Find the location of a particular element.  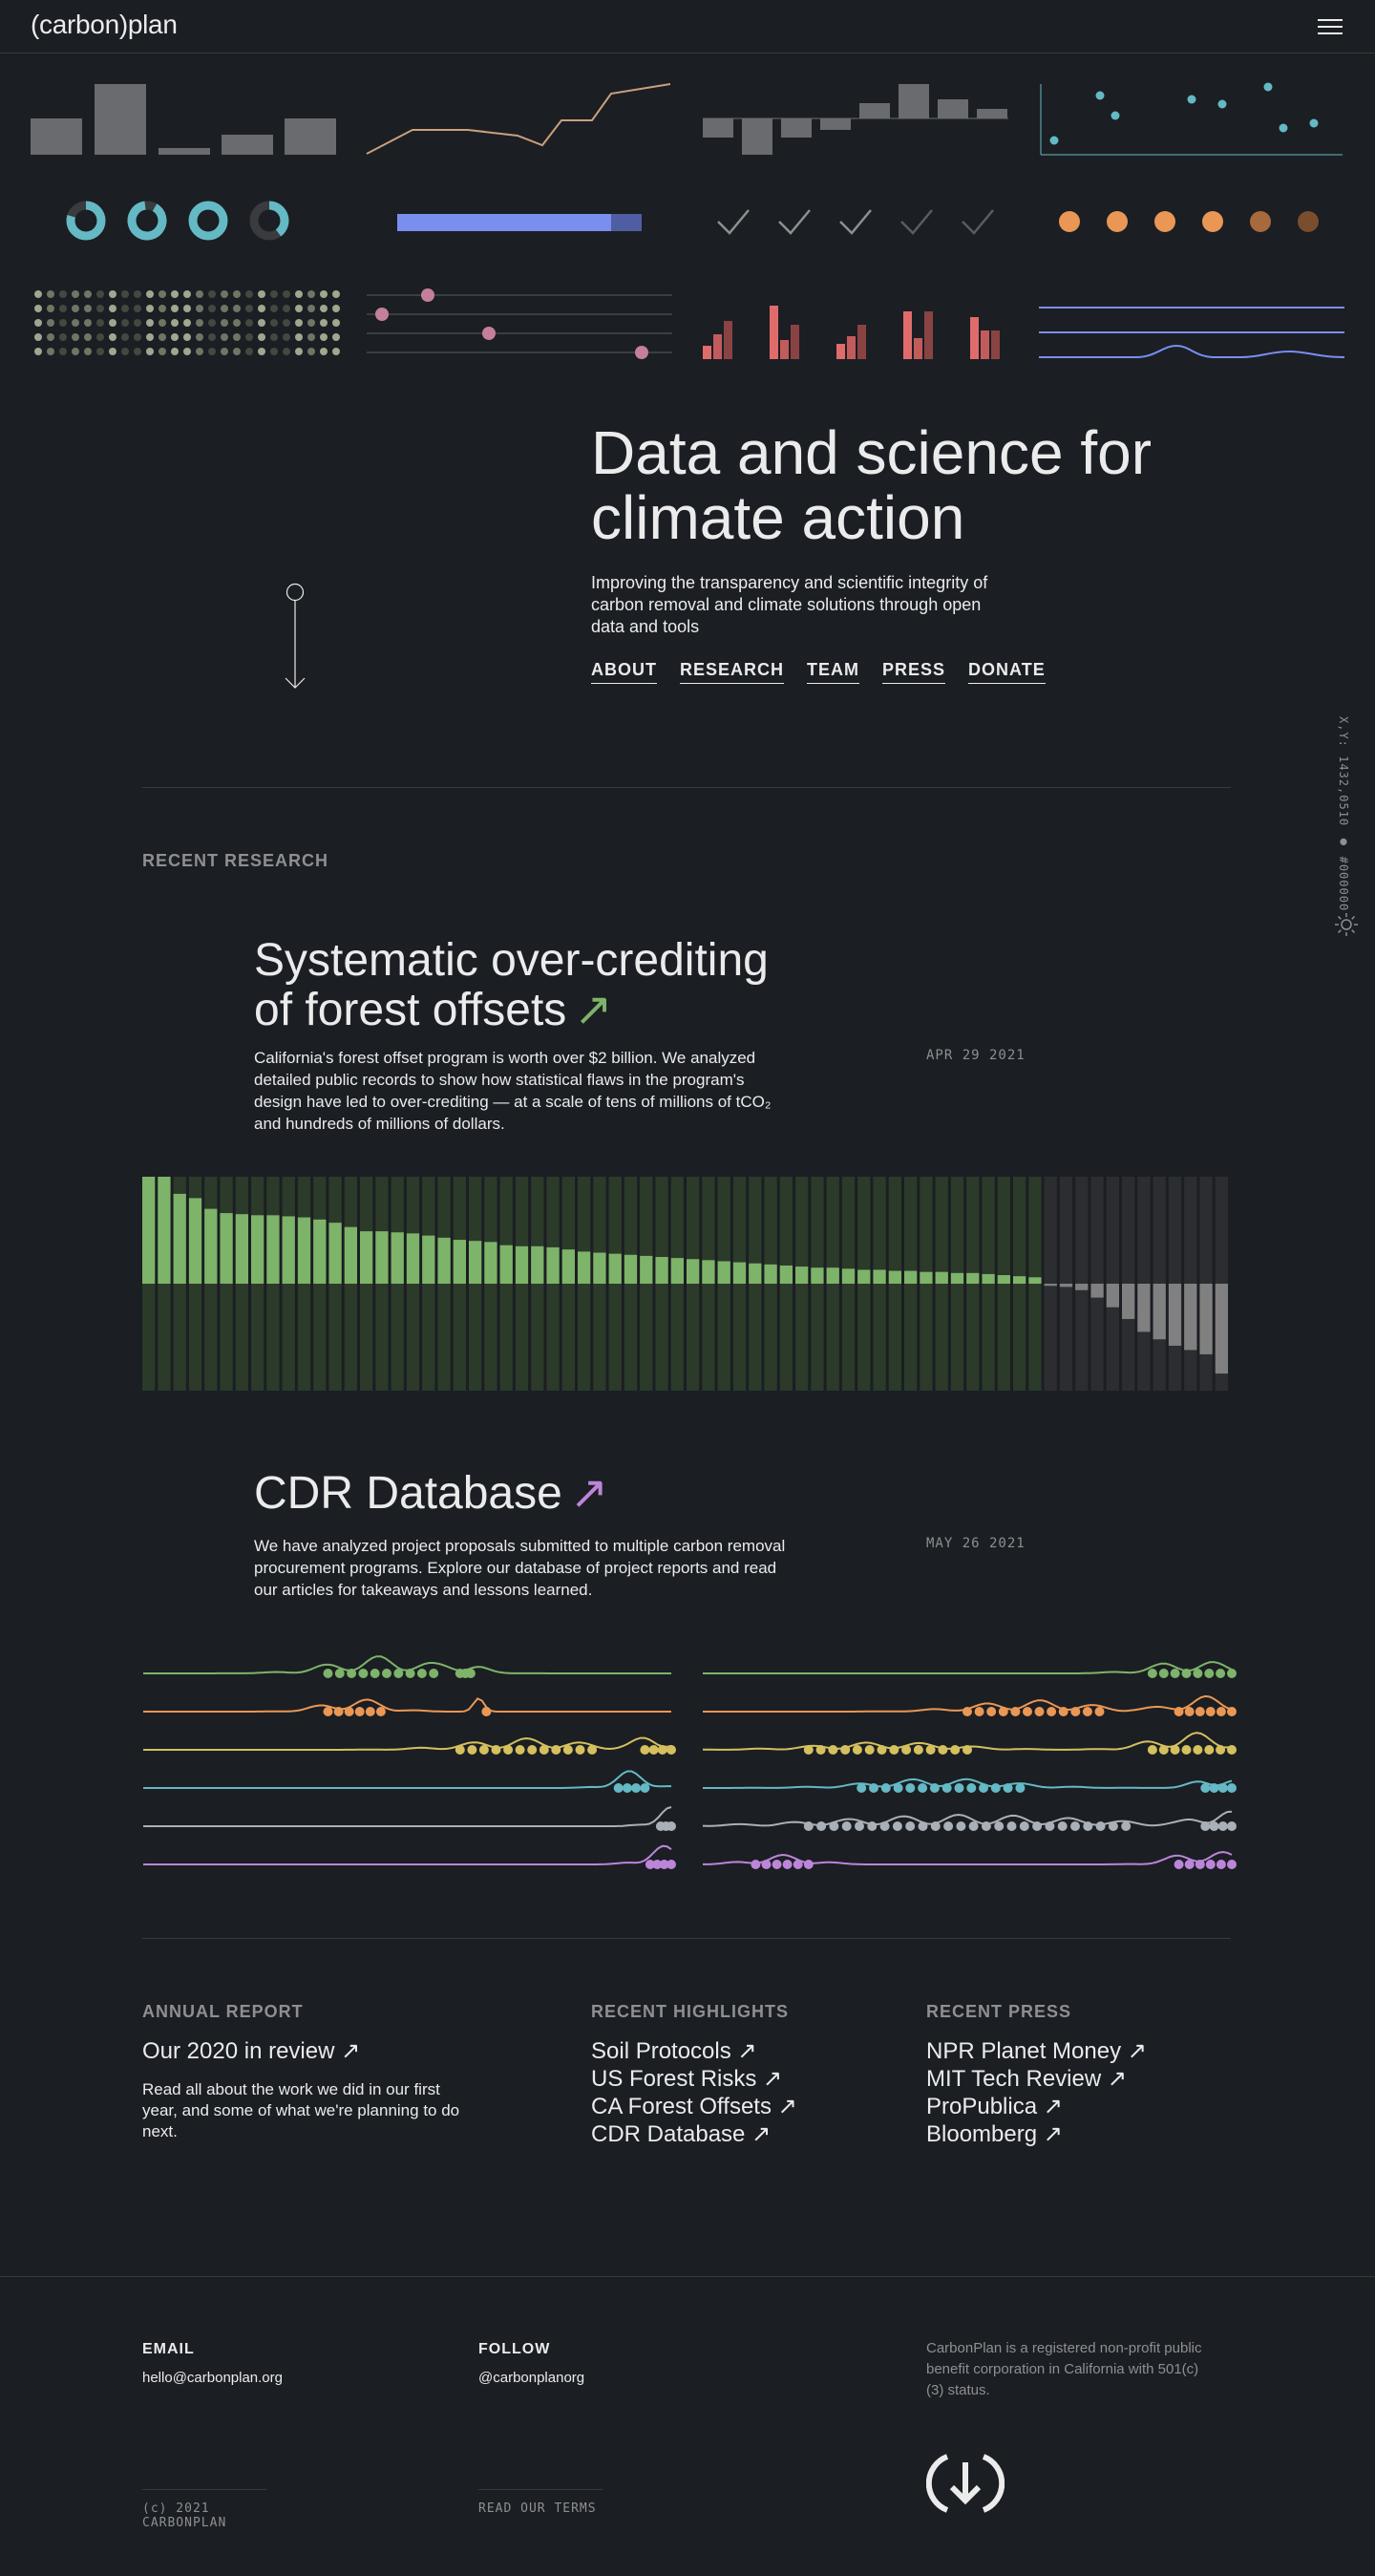

nav-about: ABOUT is located at coordinates (624, 672).